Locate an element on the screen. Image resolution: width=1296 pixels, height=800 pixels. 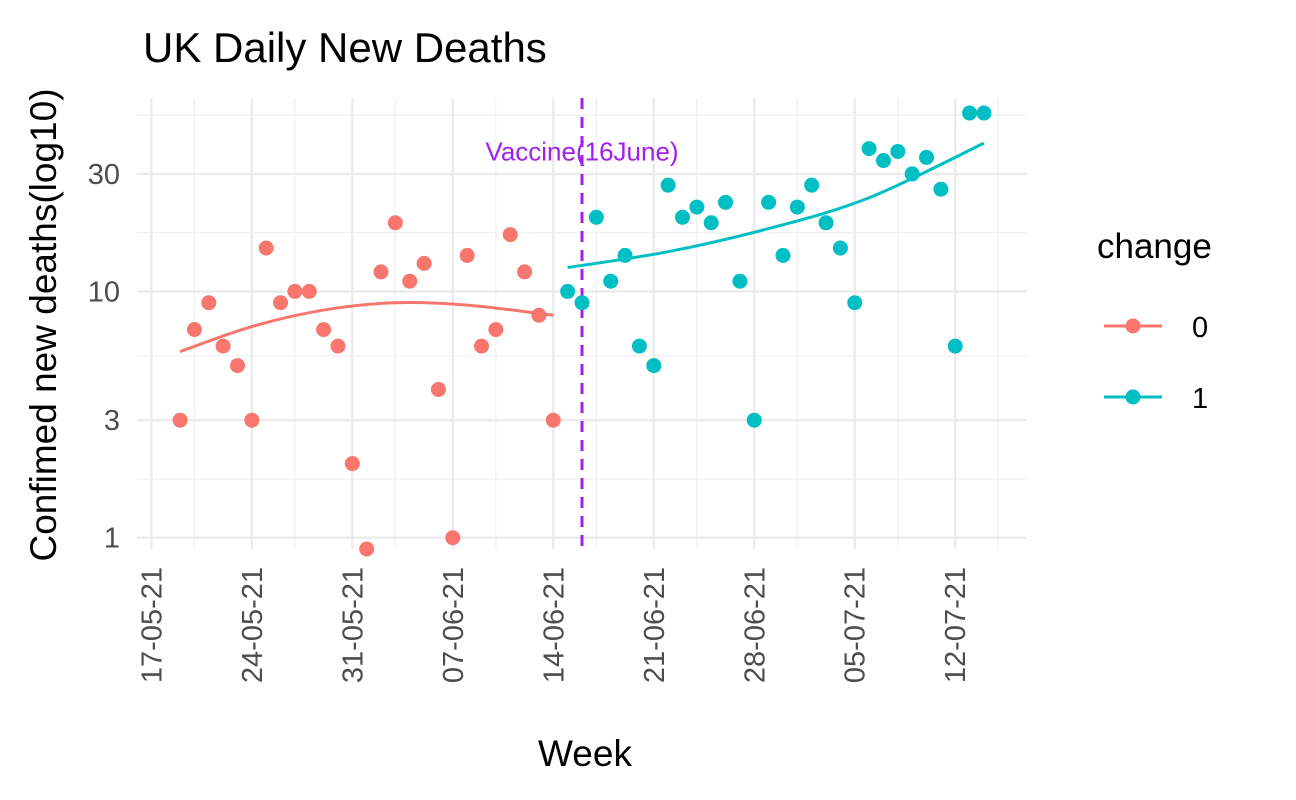
legend-label-series-1: 1 is located at coordinates (1200, 399).